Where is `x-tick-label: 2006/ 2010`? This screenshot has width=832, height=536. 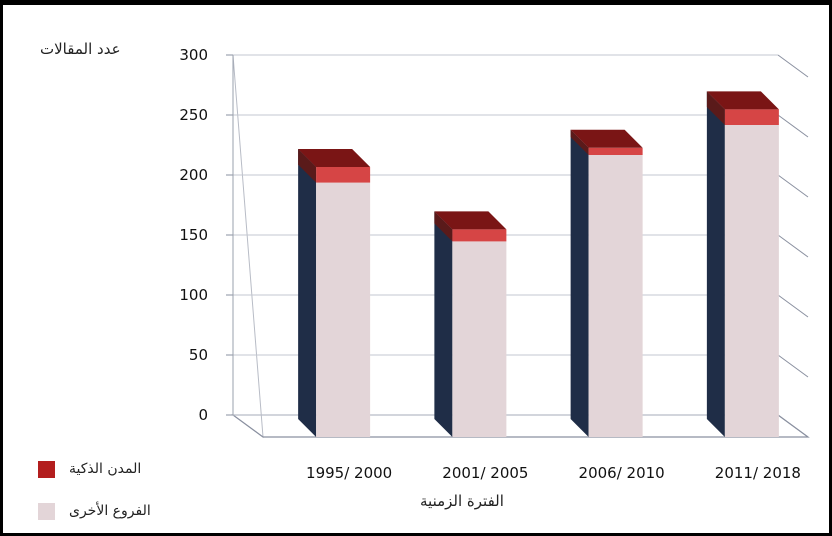
x-tick-label: 2006/ 2010 is located at coordinates (622, 473).